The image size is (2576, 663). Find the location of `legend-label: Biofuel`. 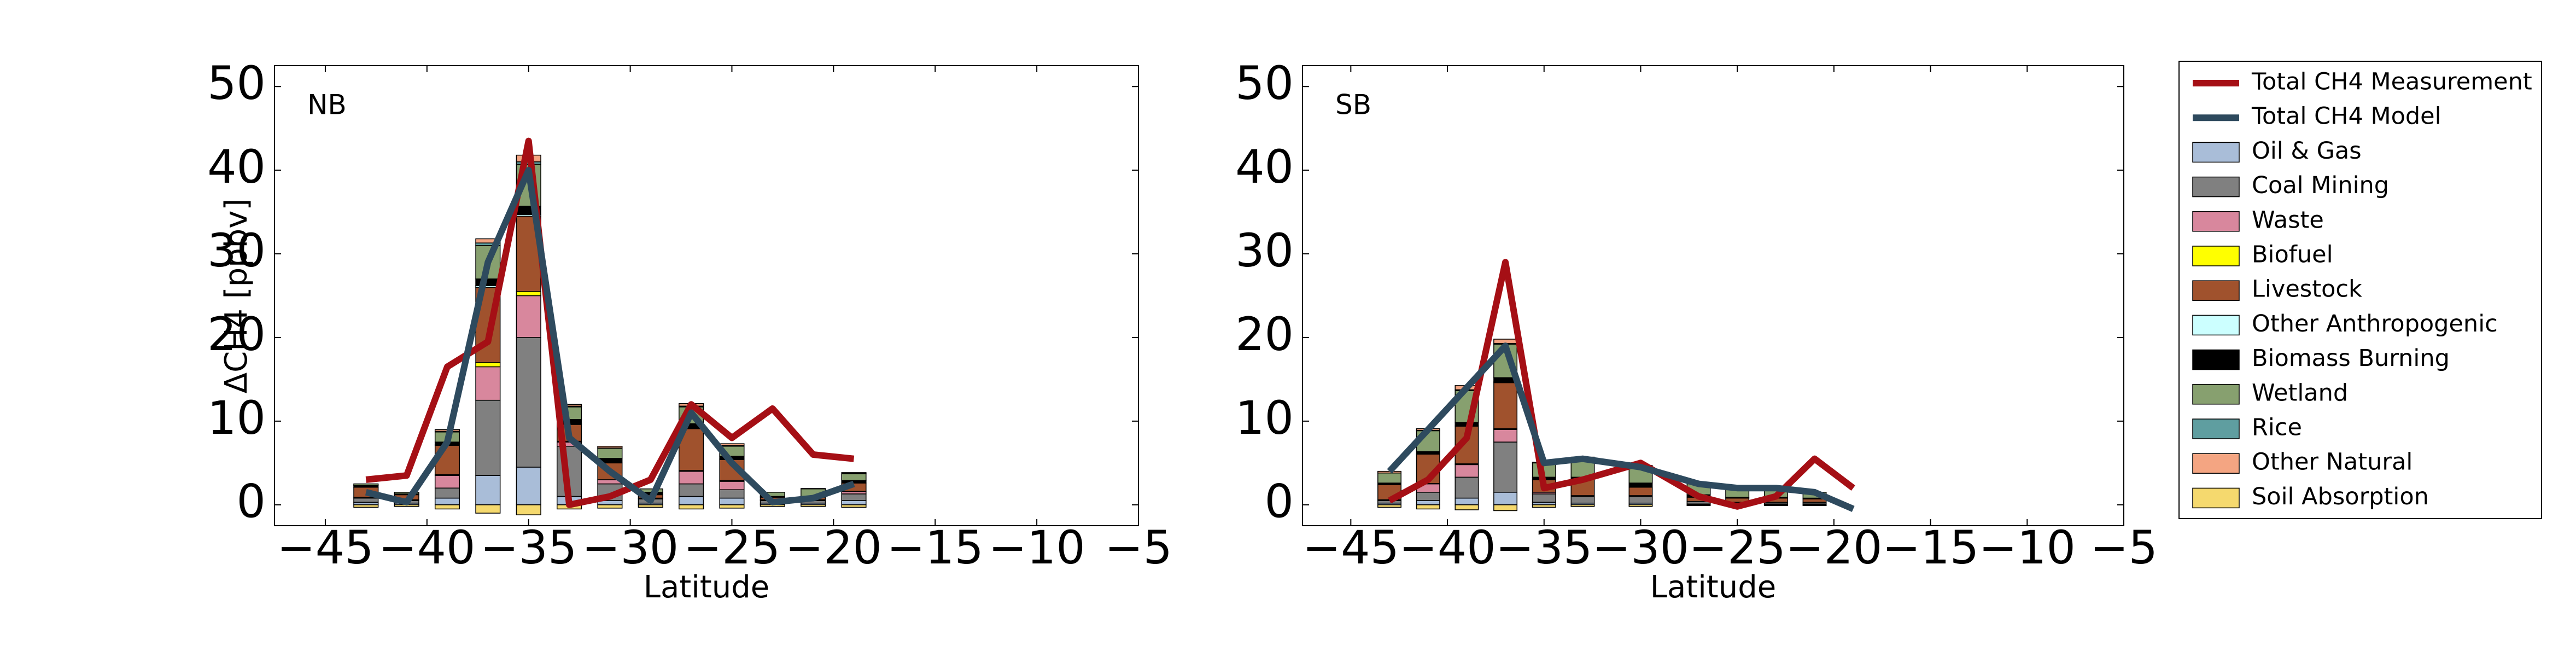

legend-label: Biofuel is located at coordinates (2292, 255).